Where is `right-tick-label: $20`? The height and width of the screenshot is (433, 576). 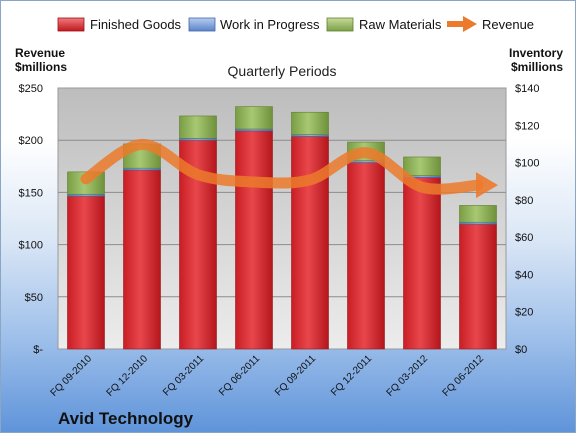
right-tick-label: $20 is located at coordinates (524, 313).